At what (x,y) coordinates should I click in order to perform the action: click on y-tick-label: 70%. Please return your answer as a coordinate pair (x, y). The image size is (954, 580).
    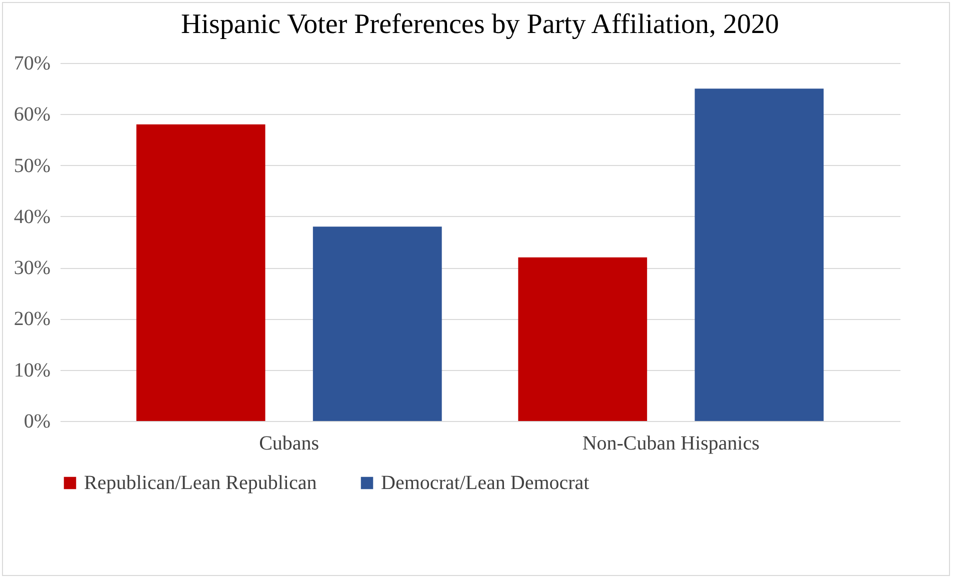
    Looking at the image, I should click on (32, 63).